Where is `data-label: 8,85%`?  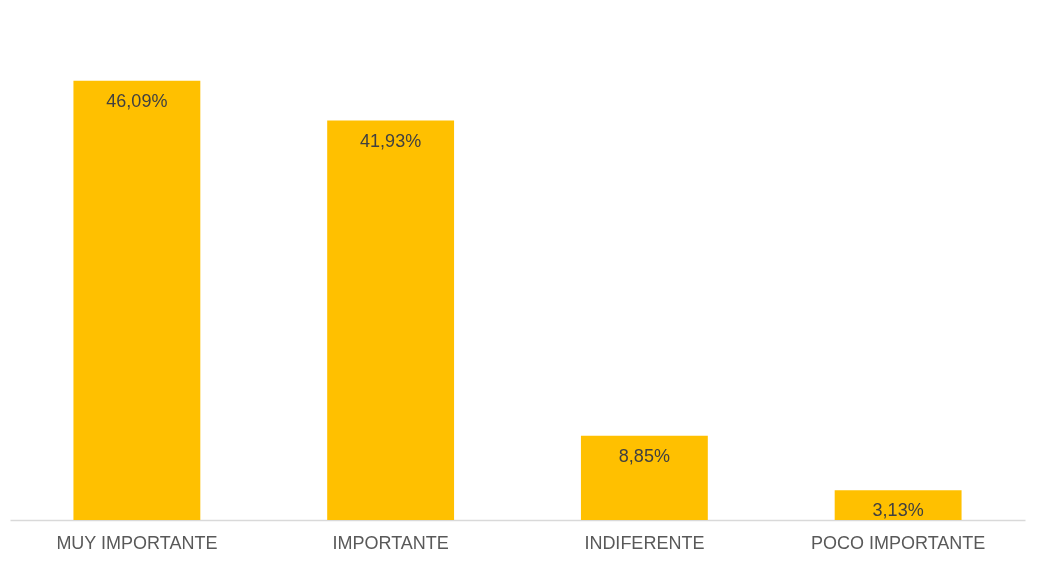
data-label: 8,85% is located at coordinates (644, 455).